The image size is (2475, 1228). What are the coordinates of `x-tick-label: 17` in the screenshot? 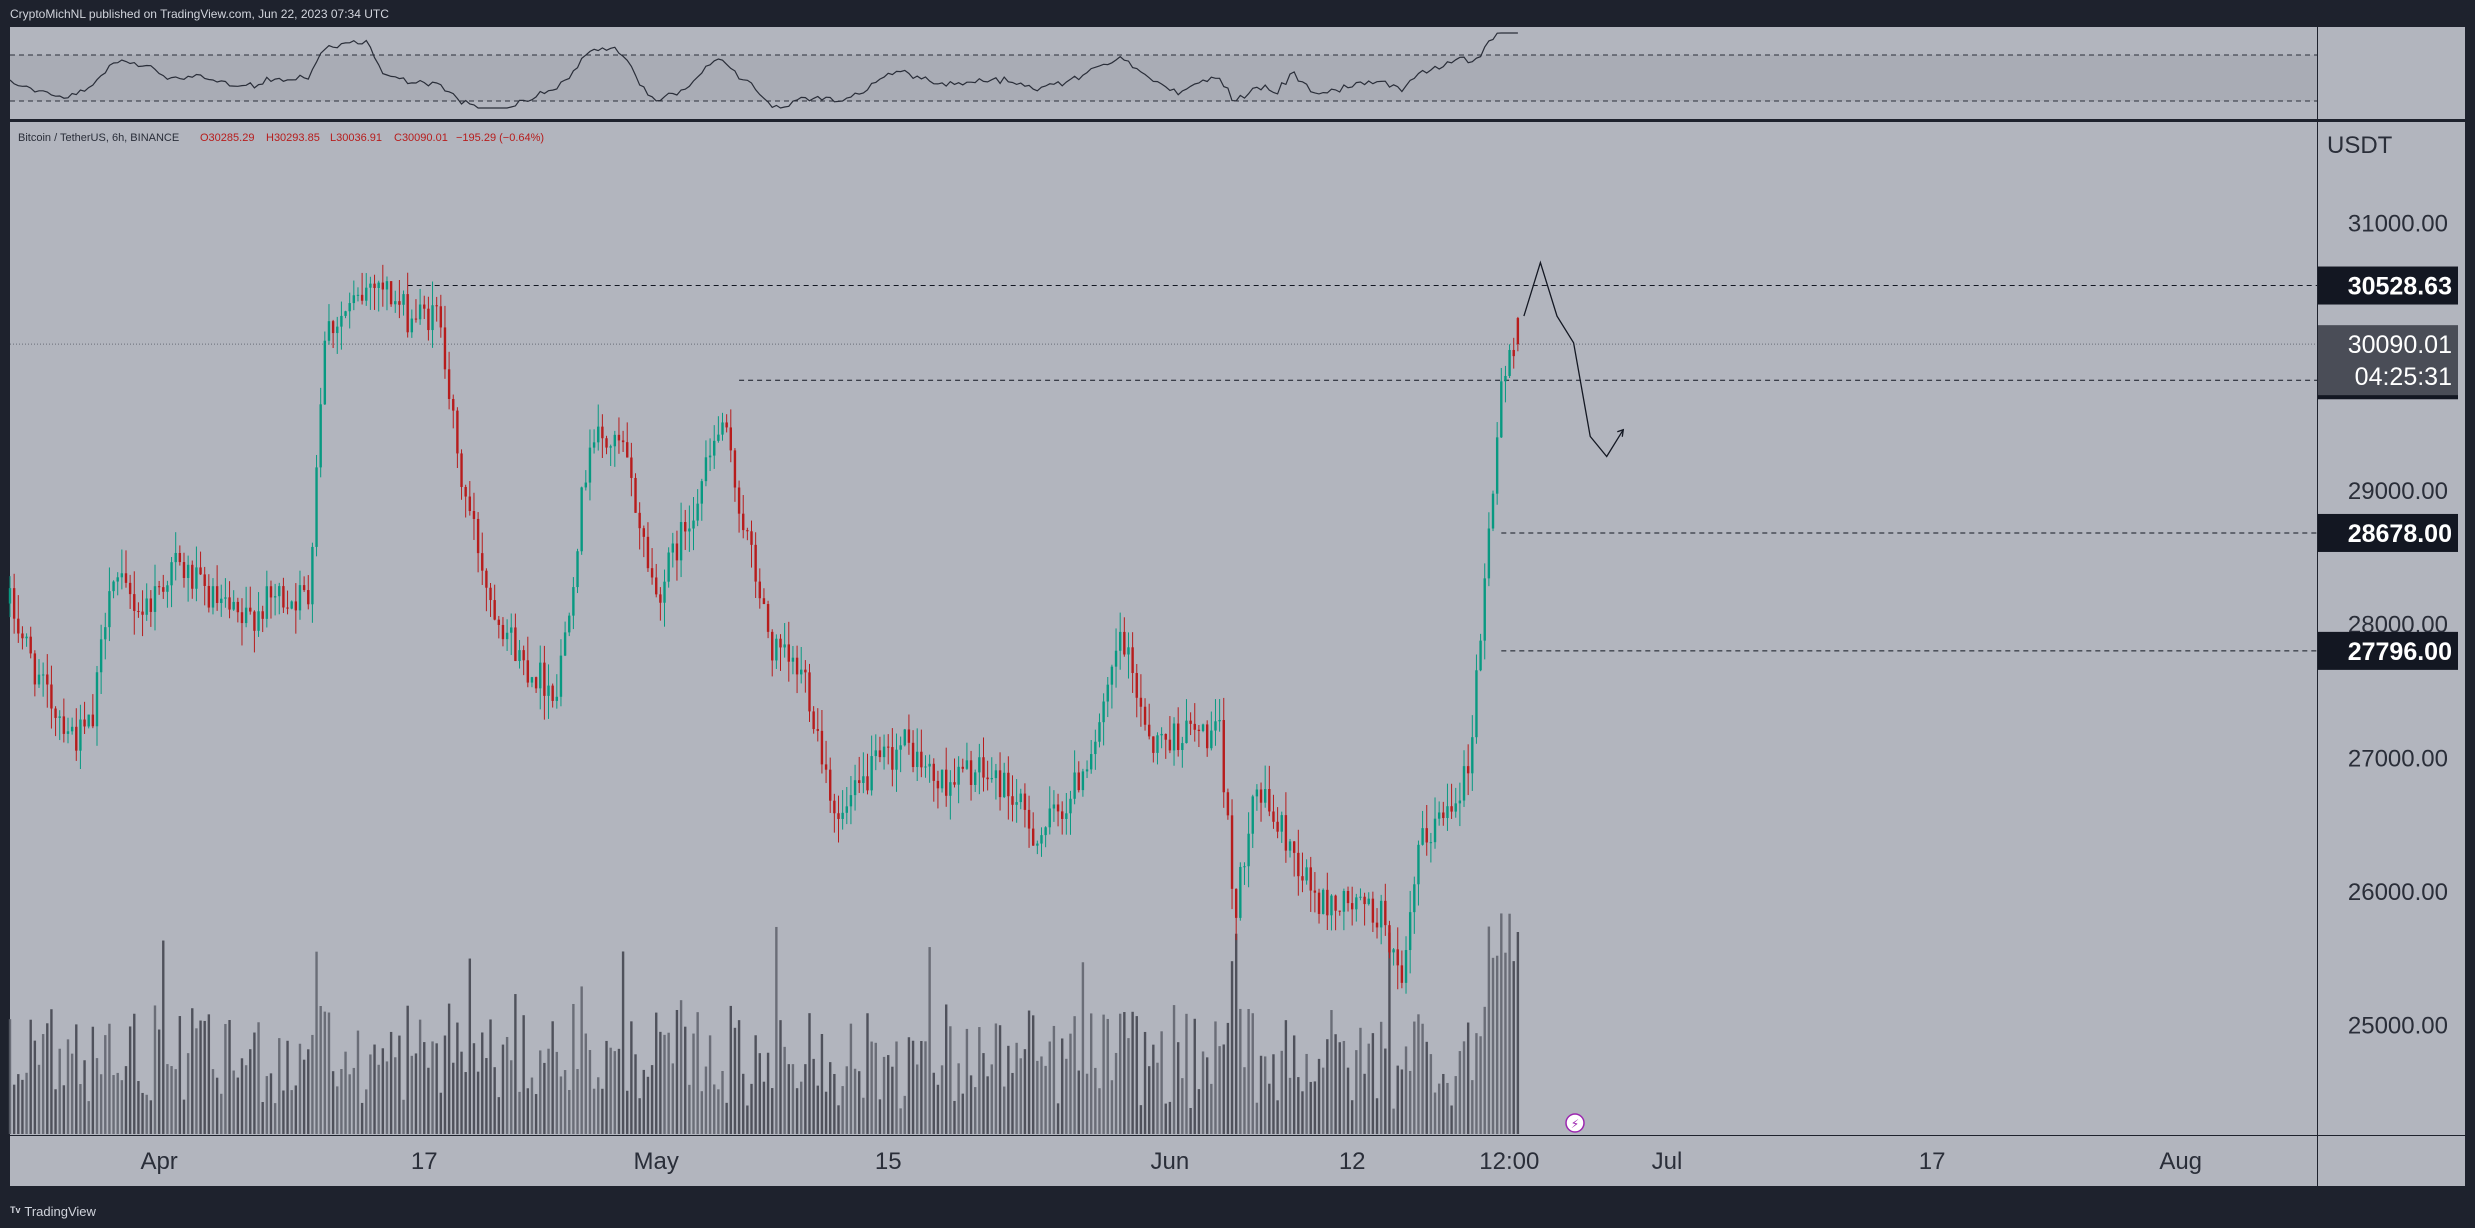 It's located at (1932, 1161).